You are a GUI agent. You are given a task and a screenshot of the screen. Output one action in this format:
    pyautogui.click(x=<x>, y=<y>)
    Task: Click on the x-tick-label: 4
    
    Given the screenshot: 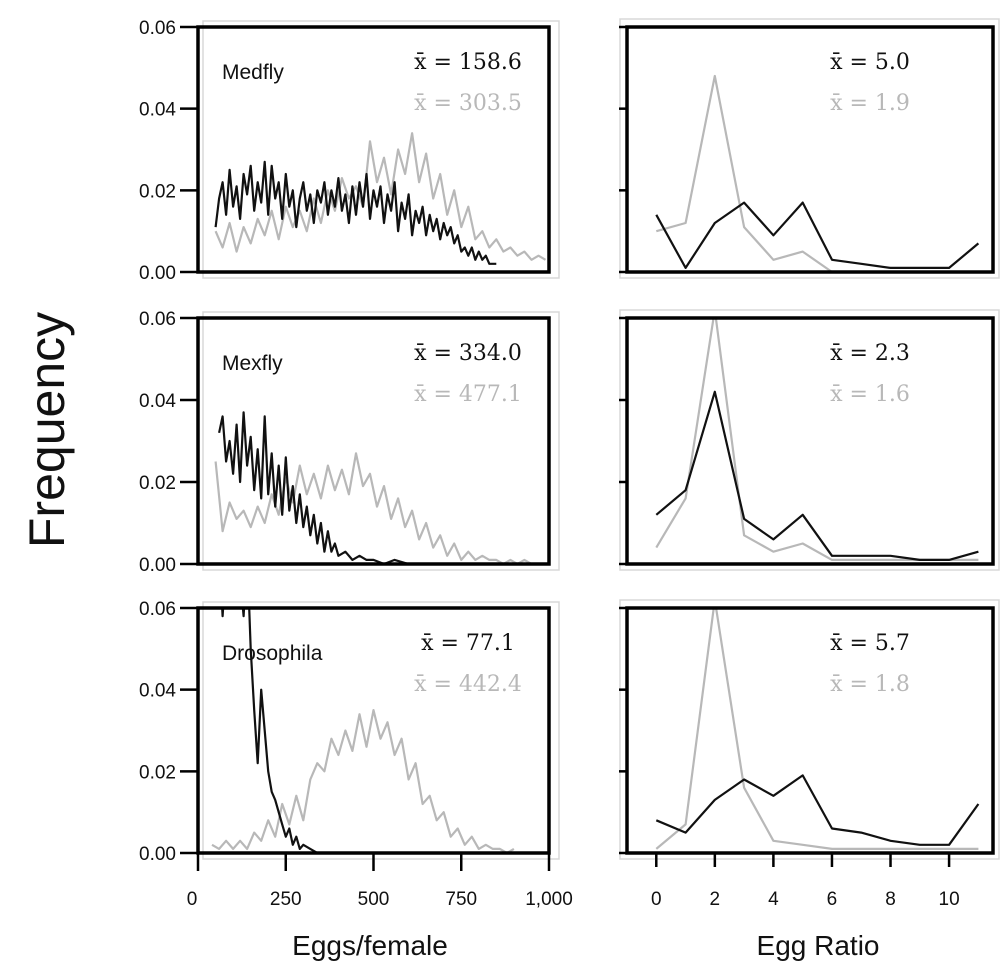 What is the action you would take?
    pyautogui.click(x=773, y=899)
    